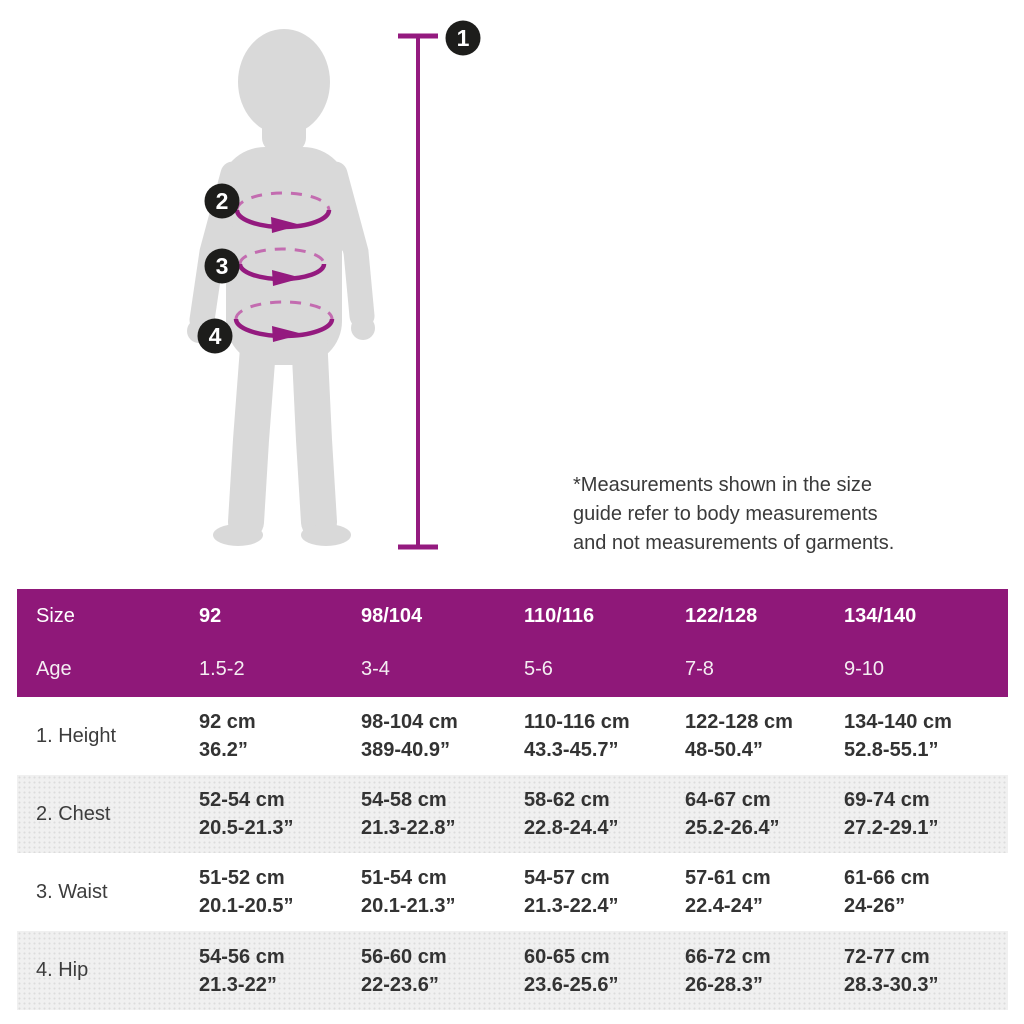 This screenshot has width=1024, height=1024. What do you see at coordinates (408, 892) in the screenshot?
I see `table-cell: 51-54 cm 20.1-21.3”` at bounding box center [408, 892].